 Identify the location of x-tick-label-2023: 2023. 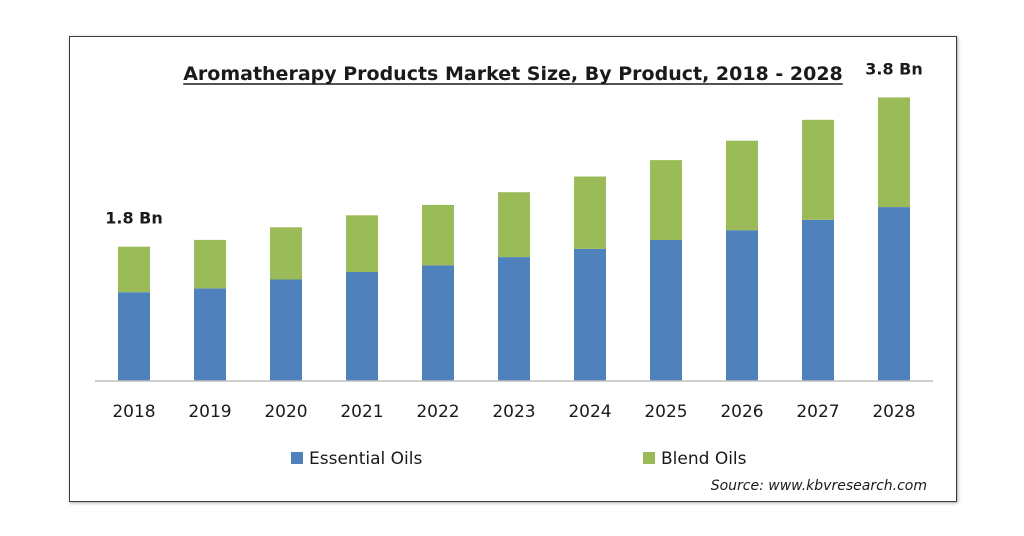
(513, 412).